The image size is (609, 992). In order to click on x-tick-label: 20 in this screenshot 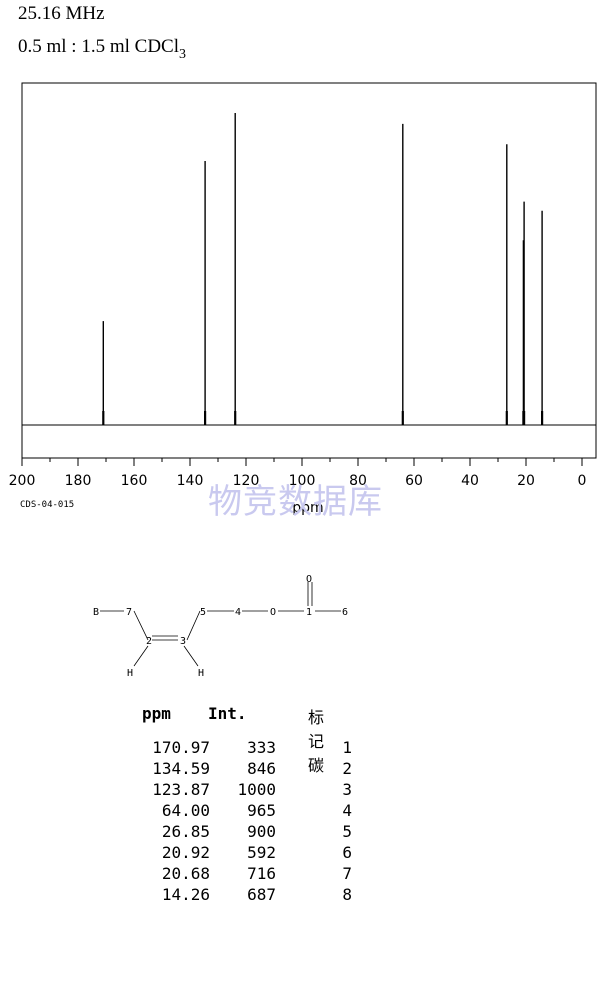, I will do `click(526, 481)`.